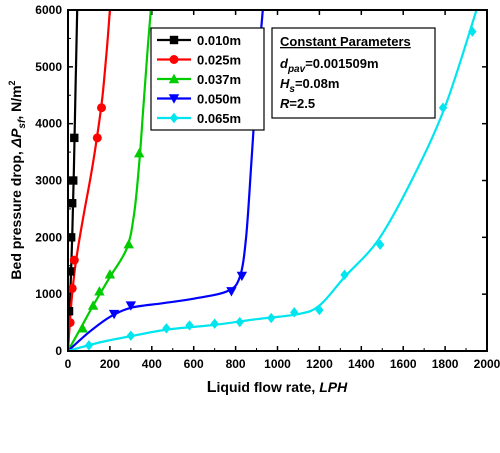 The height and width of the screenshot is (453, 500). I want to click on x-tick-label: 1400, so click(361, 364).